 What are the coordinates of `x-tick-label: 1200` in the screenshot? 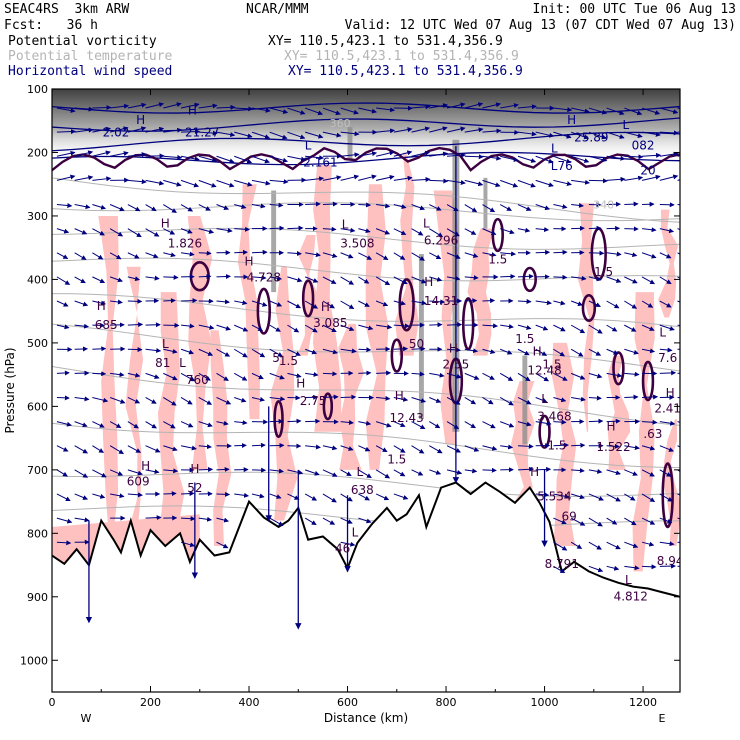 It's located at (643, 702).